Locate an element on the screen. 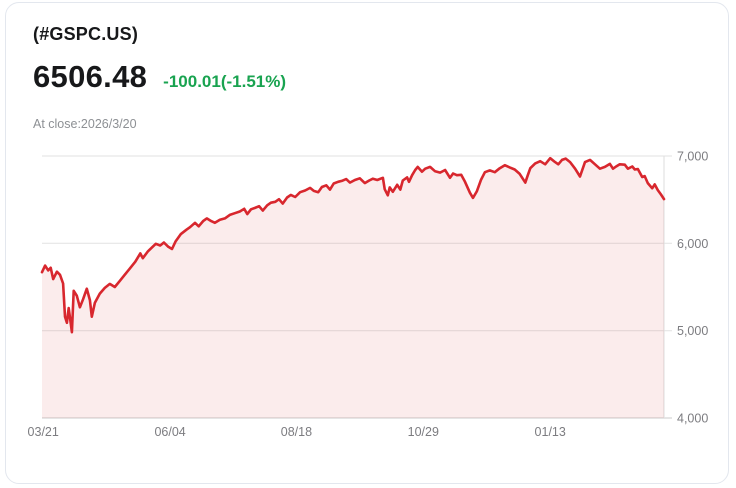 This screenshot has width=736, height=488. x-axis-tick: 08/18 is located at coordinates (296, 432).